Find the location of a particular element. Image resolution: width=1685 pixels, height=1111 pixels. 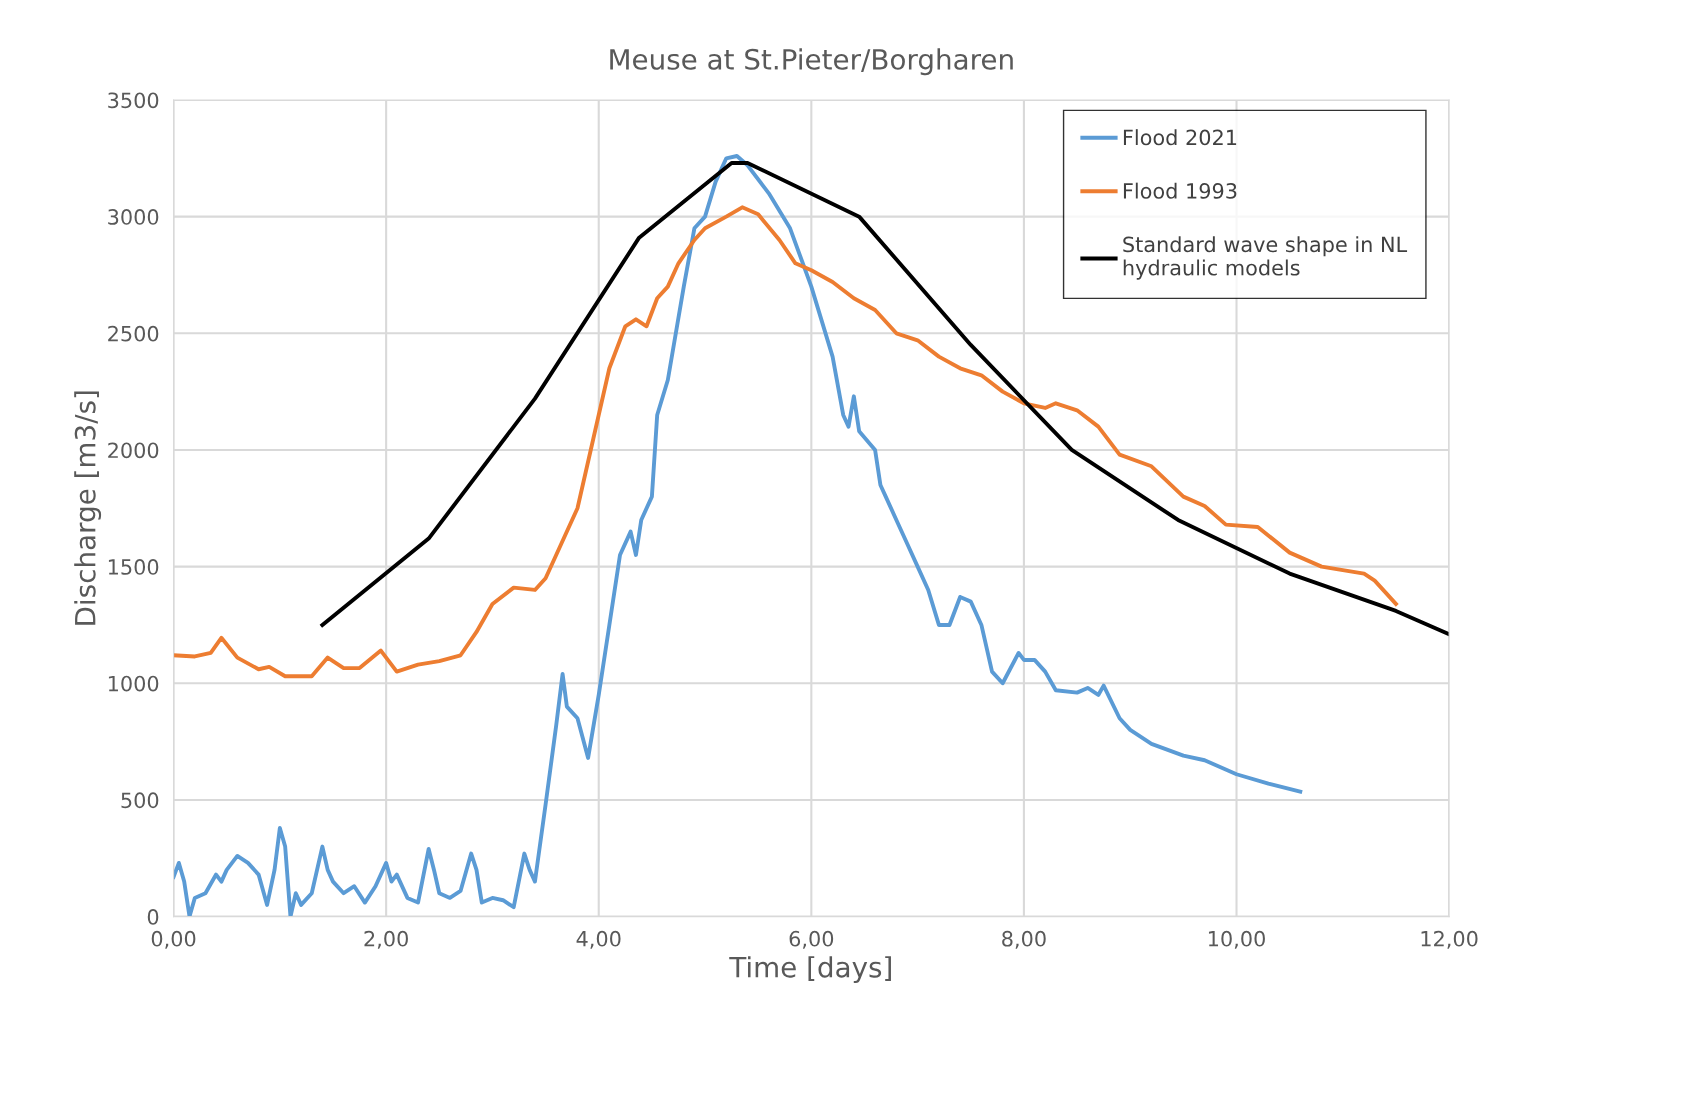

legend-label: Flood 2021 is located at coordinates (1180, 137).